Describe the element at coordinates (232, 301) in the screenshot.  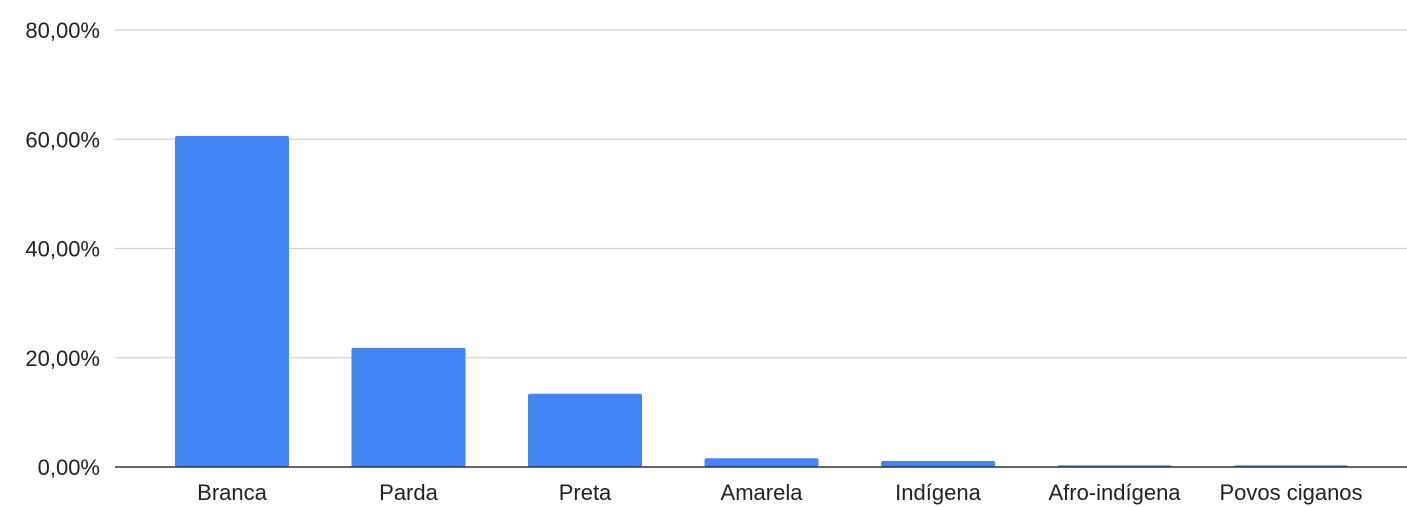
I see `bar-branca` at that location.